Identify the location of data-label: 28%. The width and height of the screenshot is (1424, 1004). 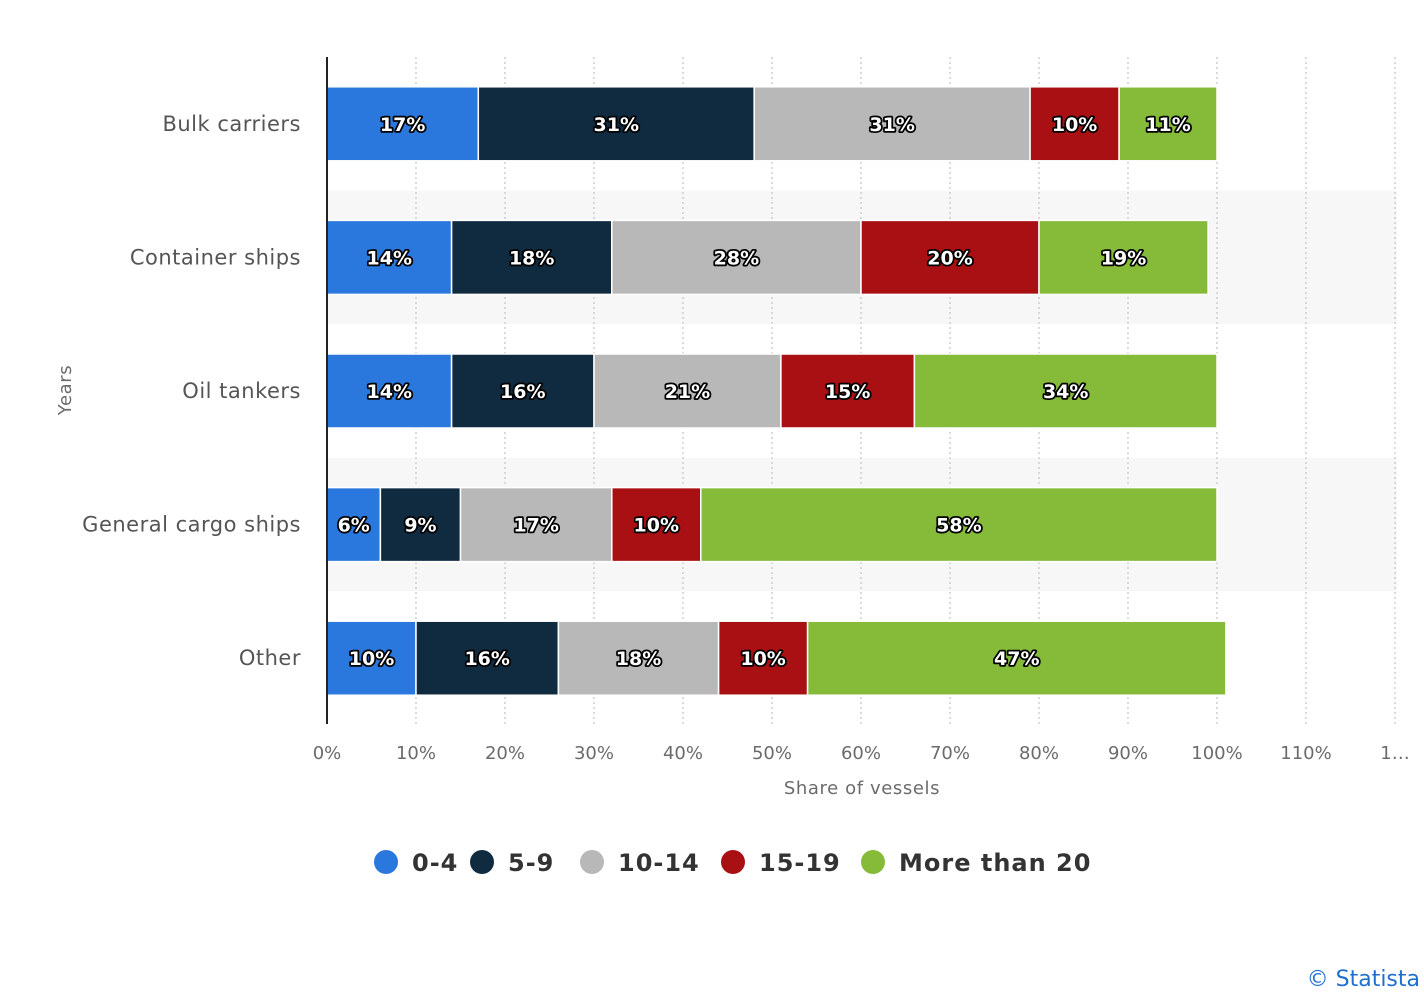
(736, 258).